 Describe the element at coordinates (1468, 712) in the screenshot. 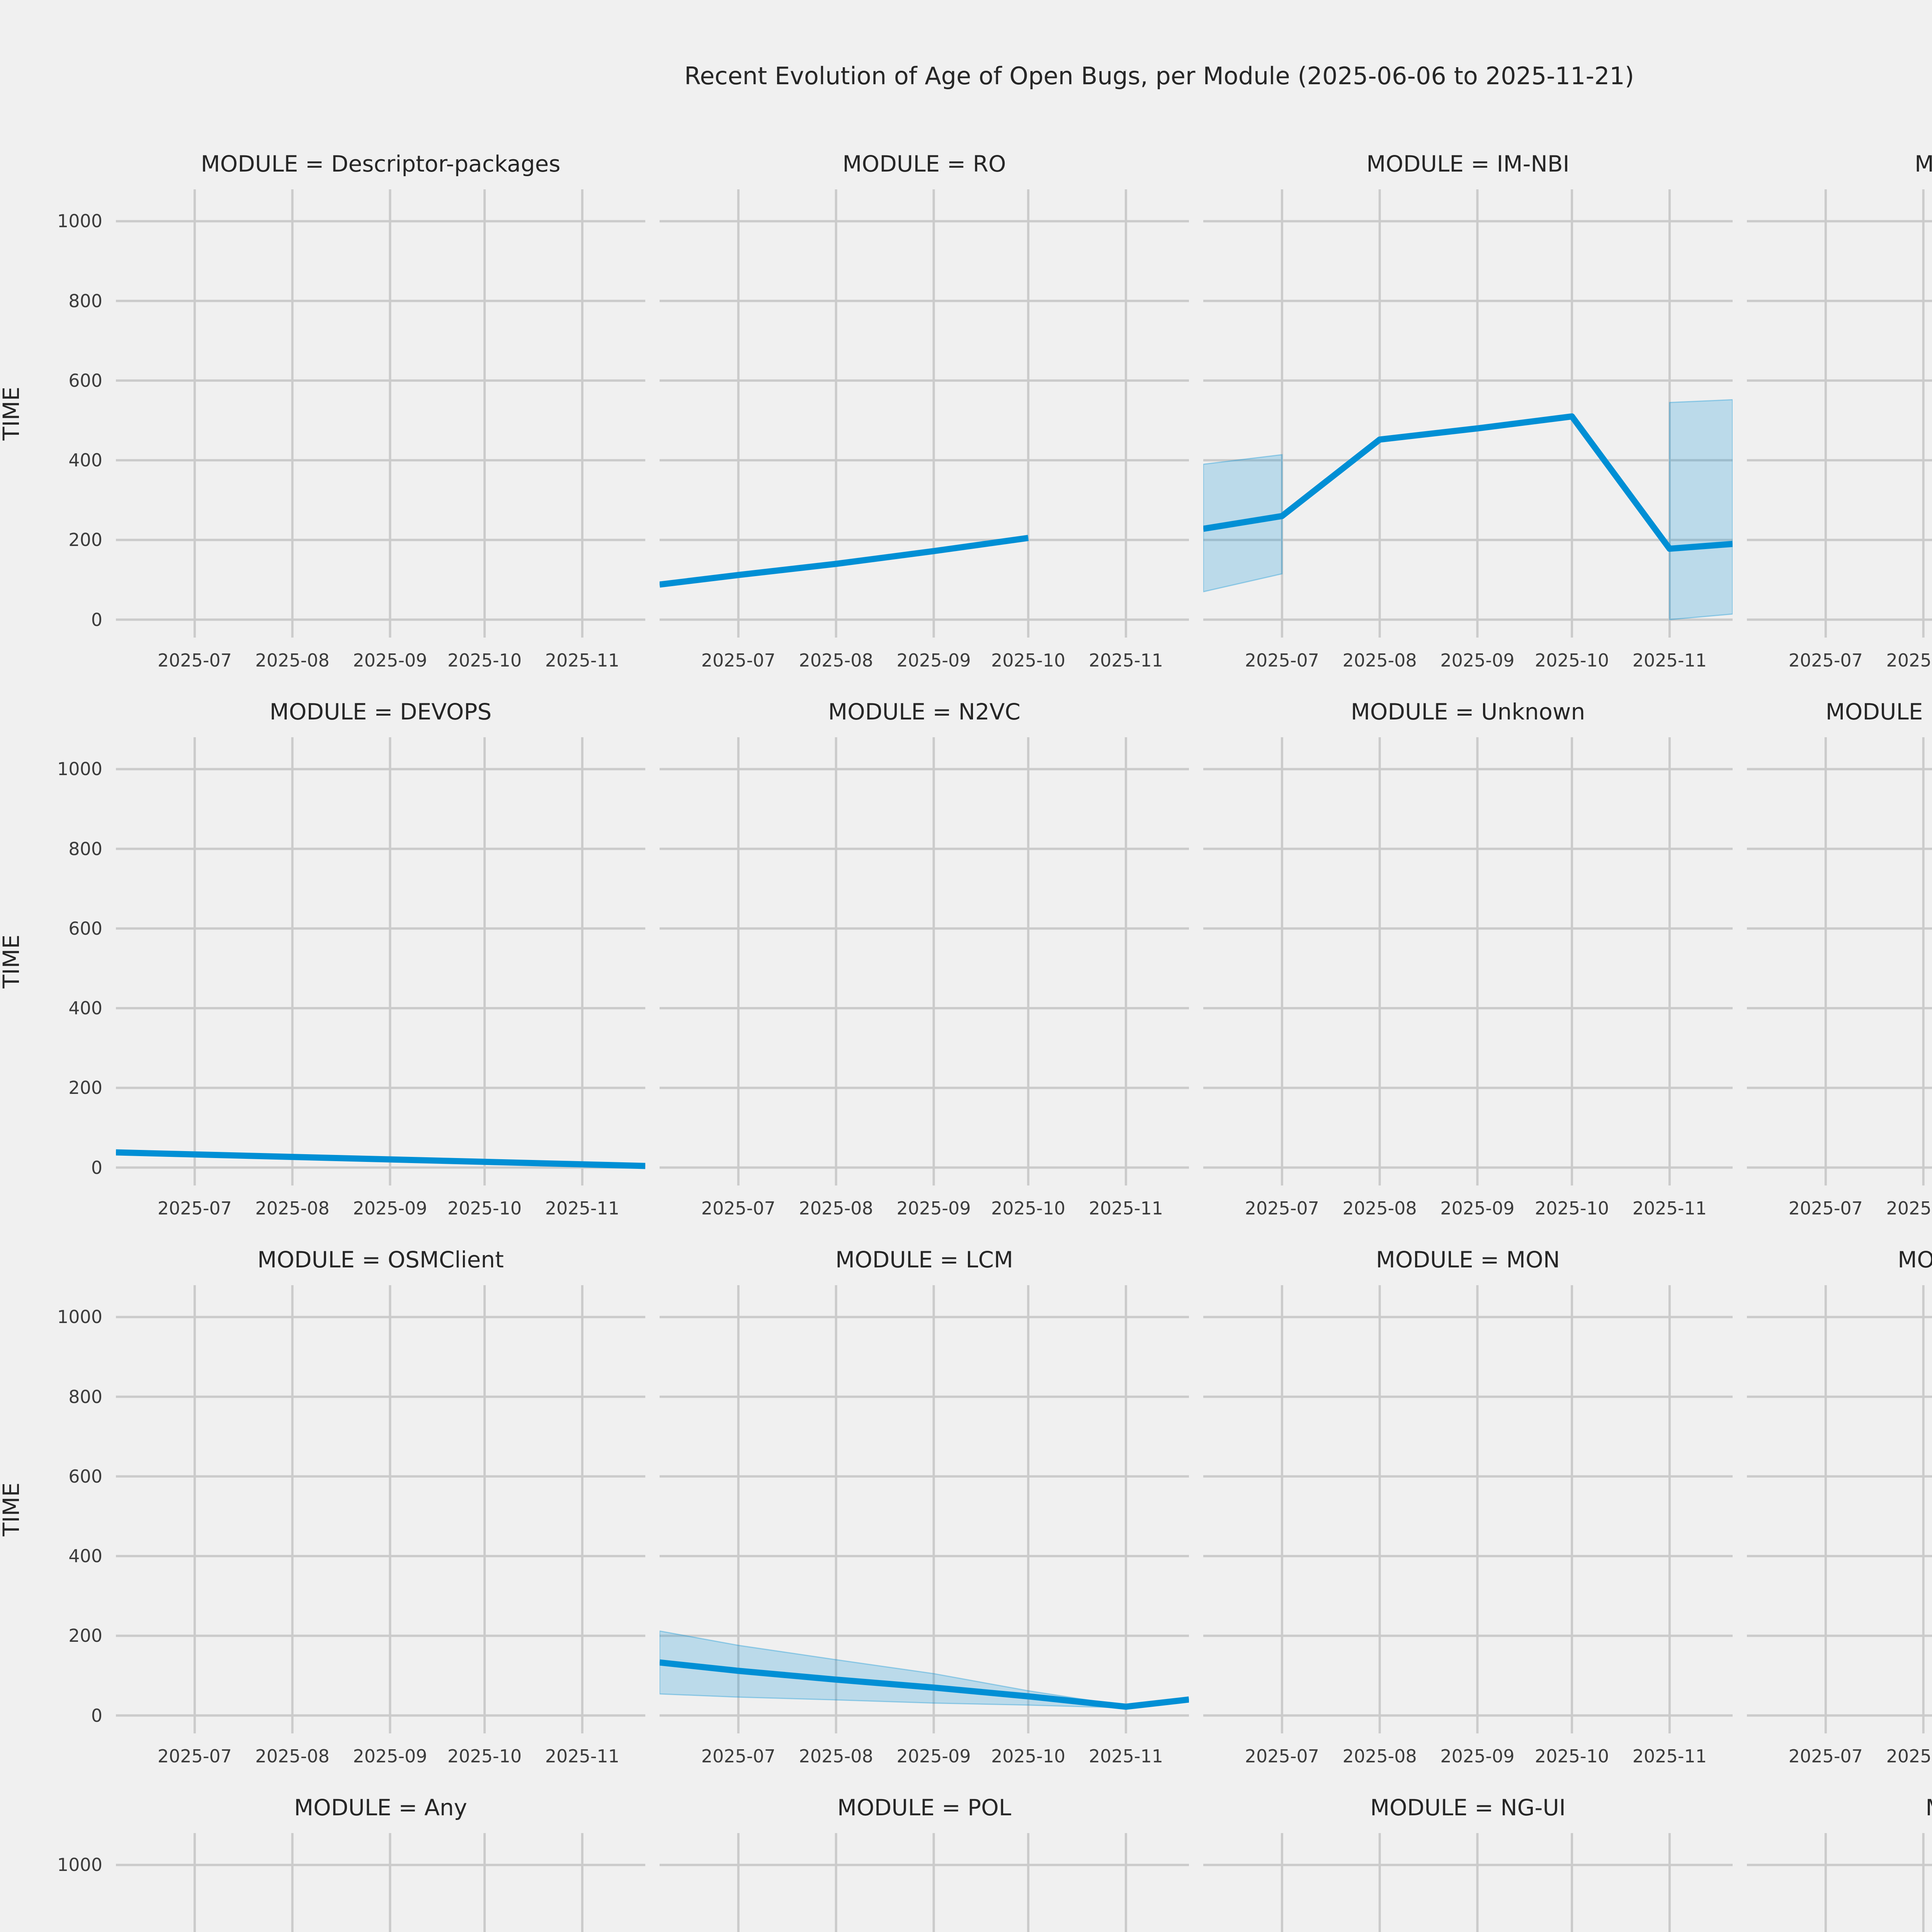

I see `facet-title: MODULE = Unknown` at that location.